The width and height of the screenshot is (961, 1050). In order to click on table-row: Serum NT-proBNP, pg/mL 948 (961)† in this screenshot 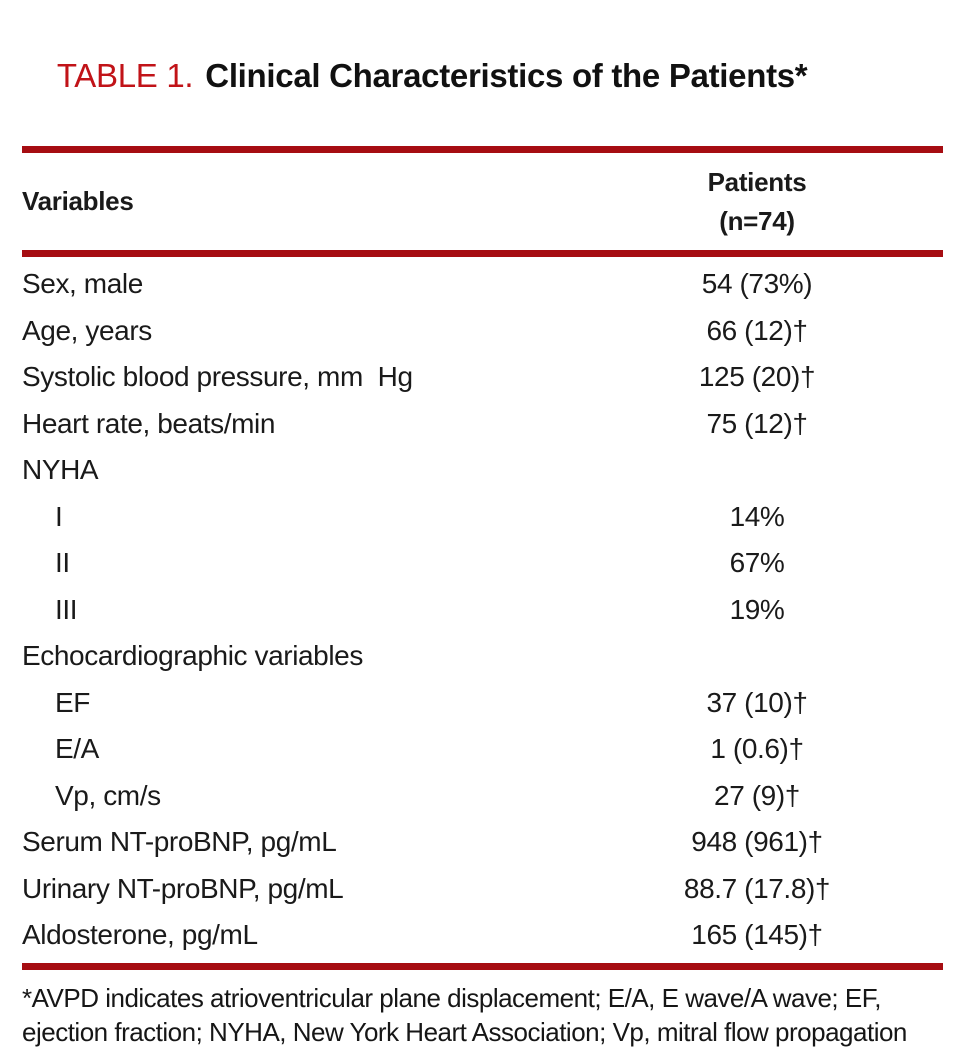, I will do `click(482, 842)`.